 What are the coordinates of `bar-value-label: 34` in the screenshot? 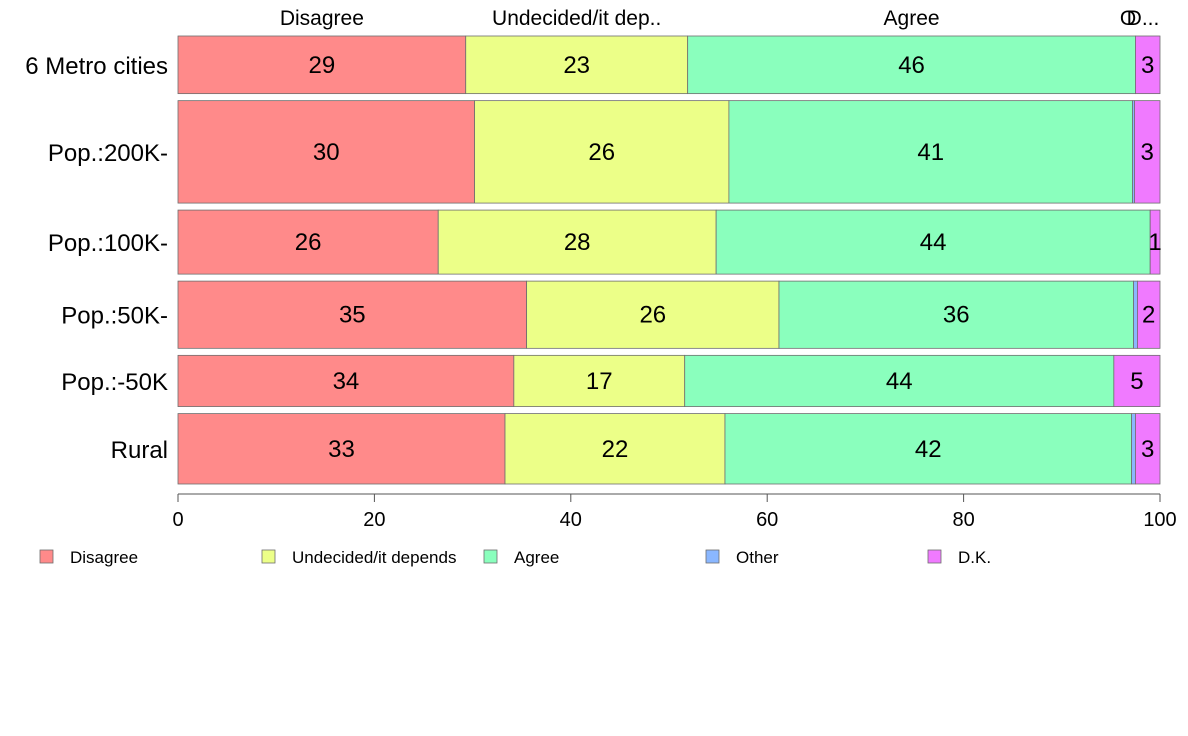 It's located at (346, 381).